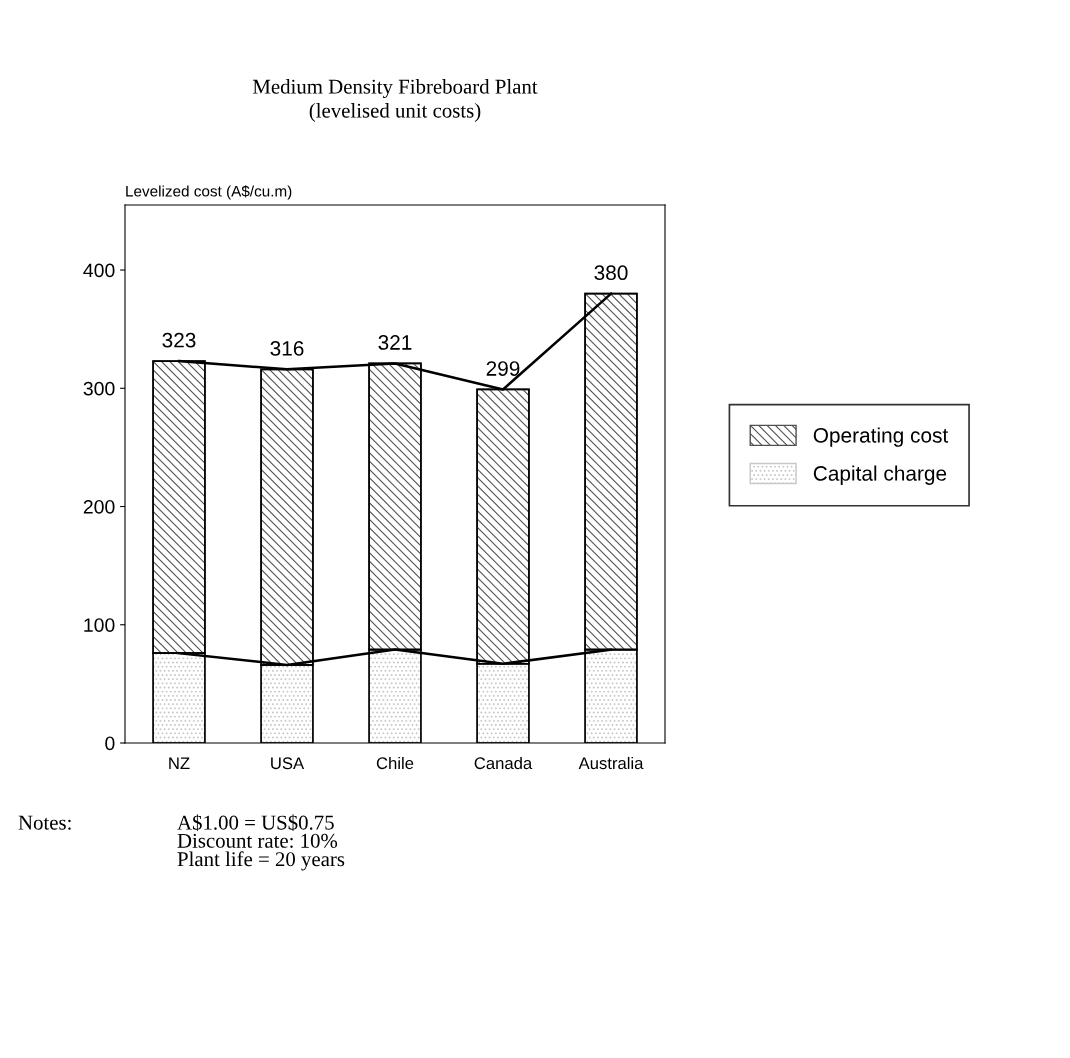 Image resolution: width=1070 pixels, height=1058 pixels. Describe the element at coordinates (287, 348) in the screenshot. I see `total-label: 316` at that location.